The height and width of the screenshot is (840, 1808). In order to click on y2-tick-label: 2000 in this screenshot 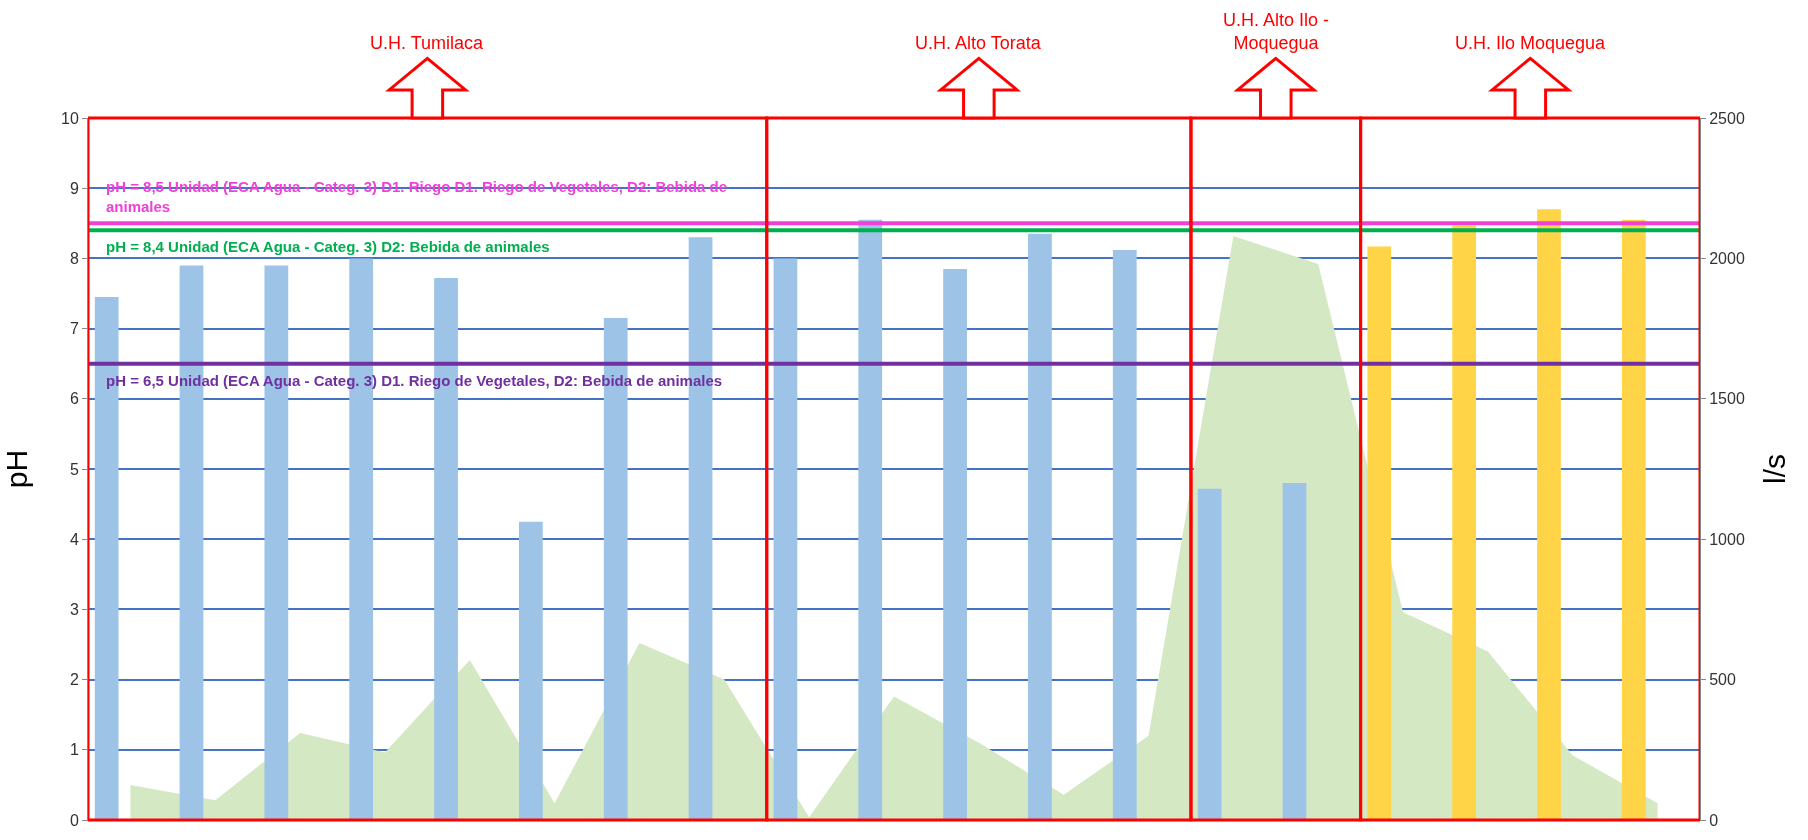, I will do `click(1727, 258)`.